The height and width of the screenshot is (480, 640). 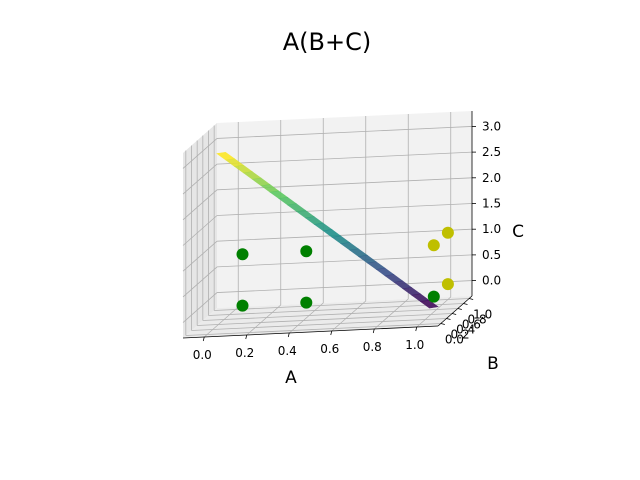 I want to click on x-axis-line, so click(x=310, y=332).